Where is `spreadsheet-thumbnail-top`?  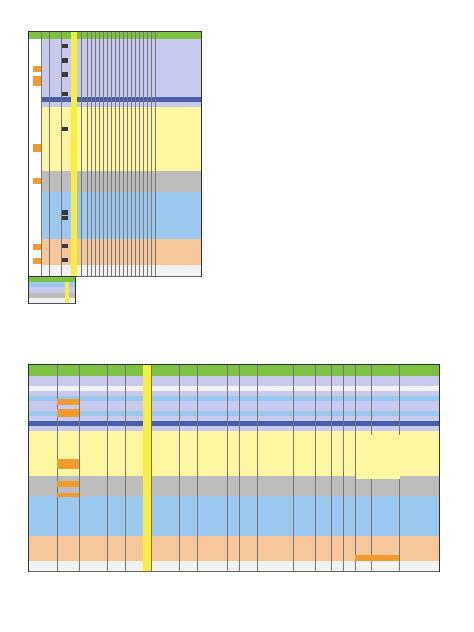 spreadsheet-thumbnail-top is located at coordinates (115, 154).